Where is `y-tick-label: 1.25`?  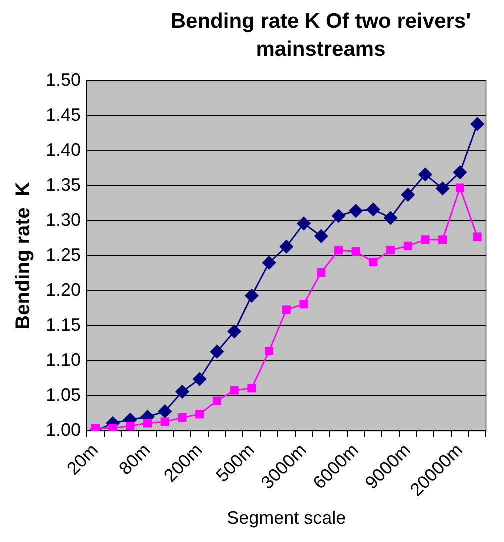
y-tick-label: 1.25 is located at coordinates (64, 254).